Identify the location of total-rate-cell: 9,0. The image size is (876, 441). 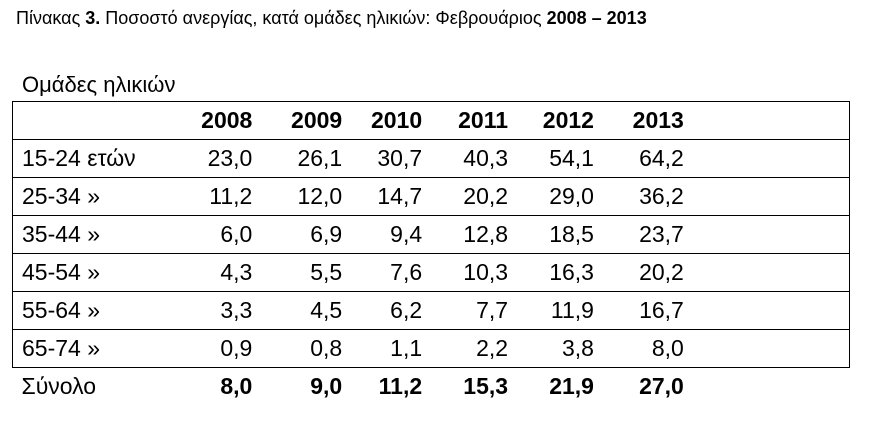
(326, 386).